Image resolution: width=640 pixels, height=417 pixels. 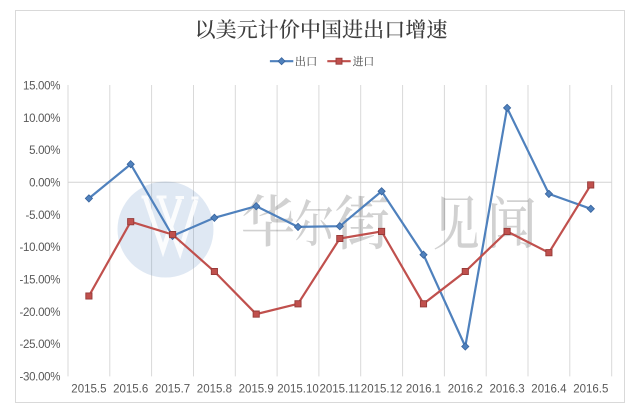 What do you see at coordinates (423, 389) in the screenshot?
I see `svg-text: 2016.1` at bounding box center [423, 389].